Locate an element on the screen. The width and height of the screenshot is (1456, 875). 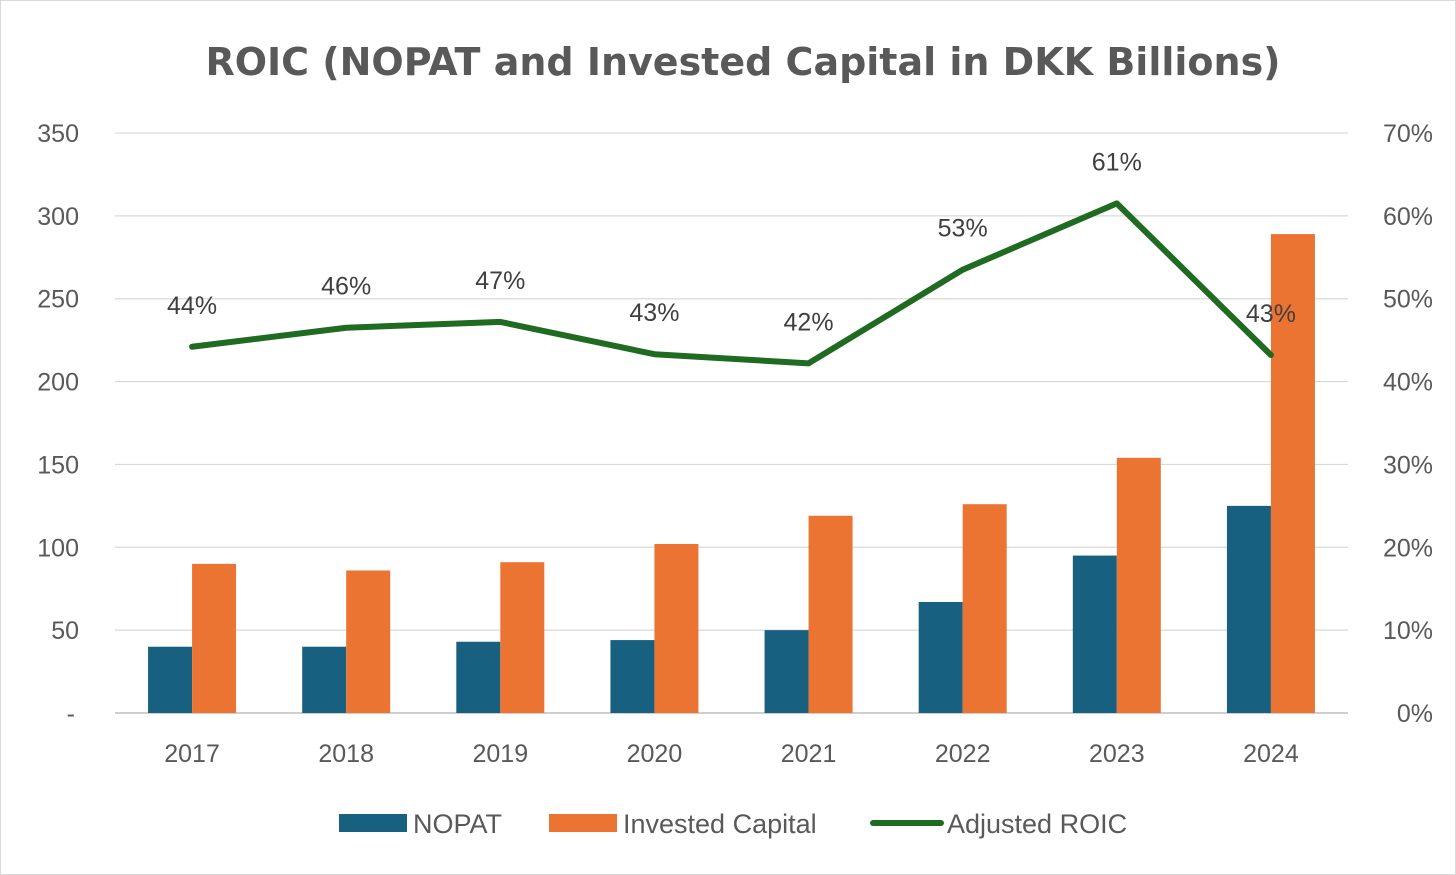
left-tick-label: 50 is located at coordinates (65, 631).